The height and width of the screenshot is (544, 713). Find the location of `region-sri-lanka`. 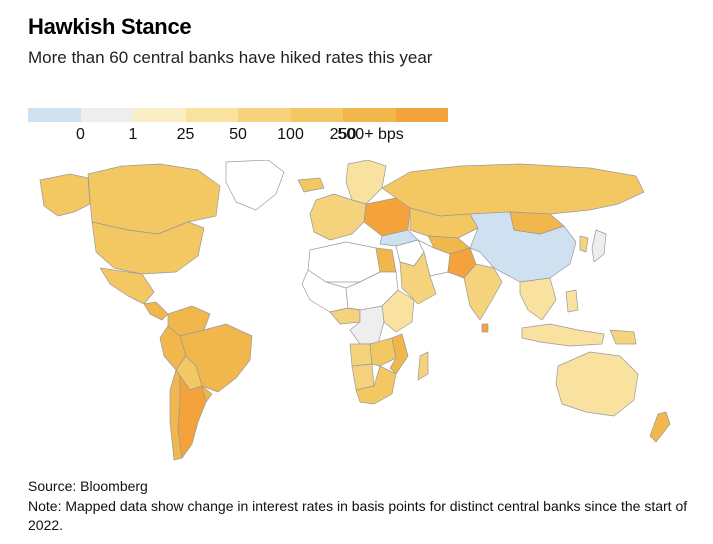

region-sri-lanka is located at coordinates (485, 328).